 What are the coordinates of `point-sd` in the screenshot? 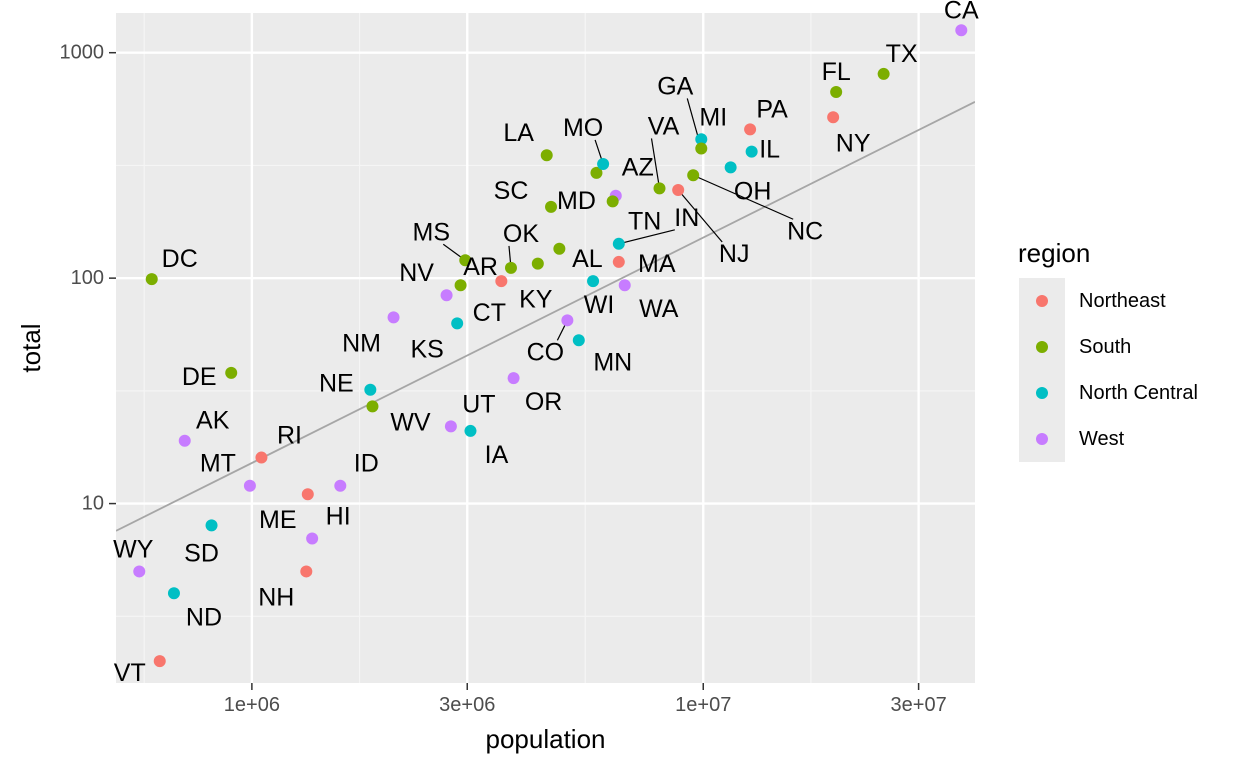 It's located at (211, 525).